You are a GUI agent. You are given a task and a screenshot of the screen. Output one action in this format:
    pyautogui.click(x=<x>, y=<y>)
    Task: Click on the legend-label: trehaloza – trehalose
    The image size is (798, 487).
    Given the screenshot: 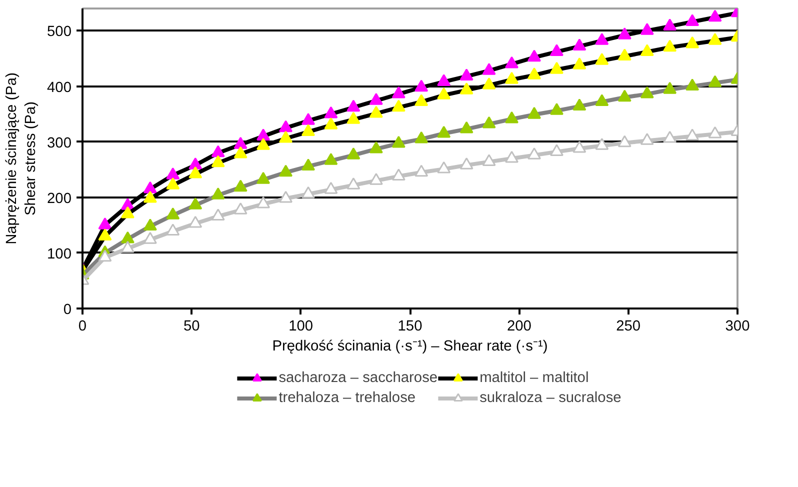 What is the action you would take?
    pyautogui.click(x=347, y=398)
    